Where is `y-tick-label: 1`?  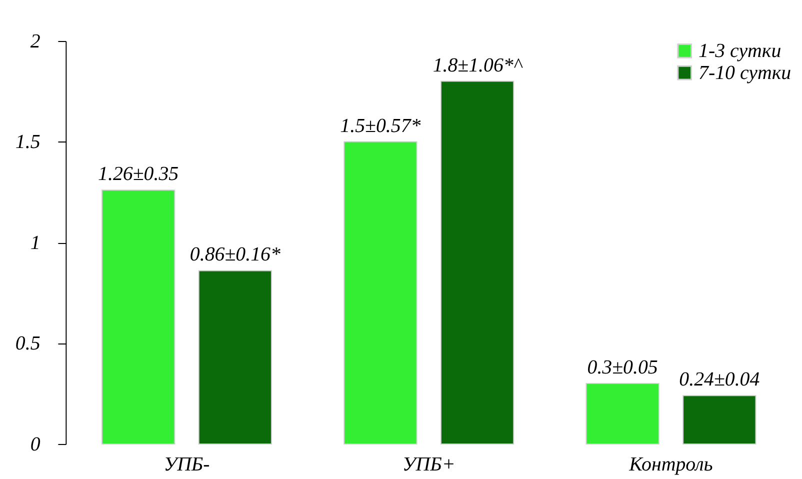 y-tick-label: 1 is located at coordinates (35, 243).